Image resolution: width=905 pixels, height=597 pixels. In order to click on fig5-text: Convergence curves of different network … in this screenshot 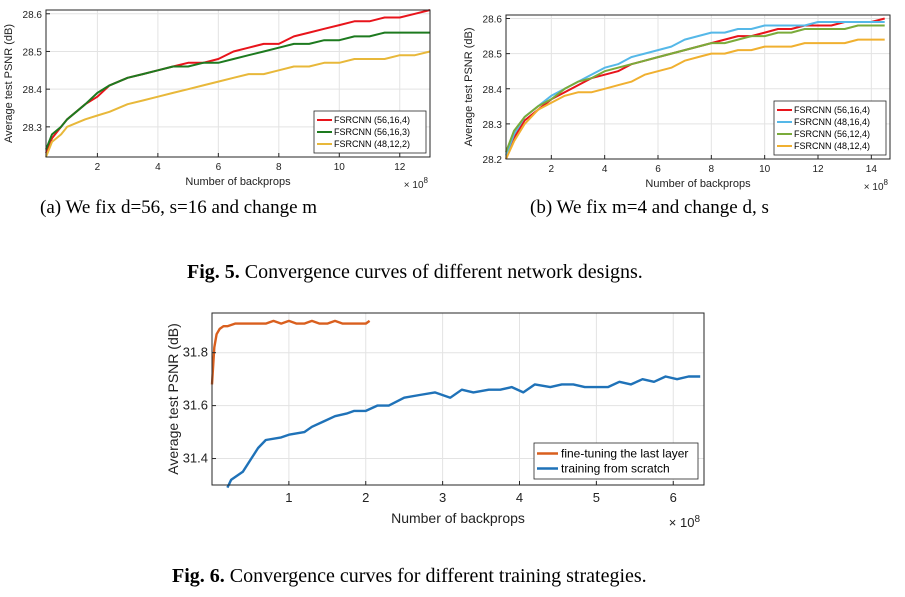, I will do `click(441, 272)`.